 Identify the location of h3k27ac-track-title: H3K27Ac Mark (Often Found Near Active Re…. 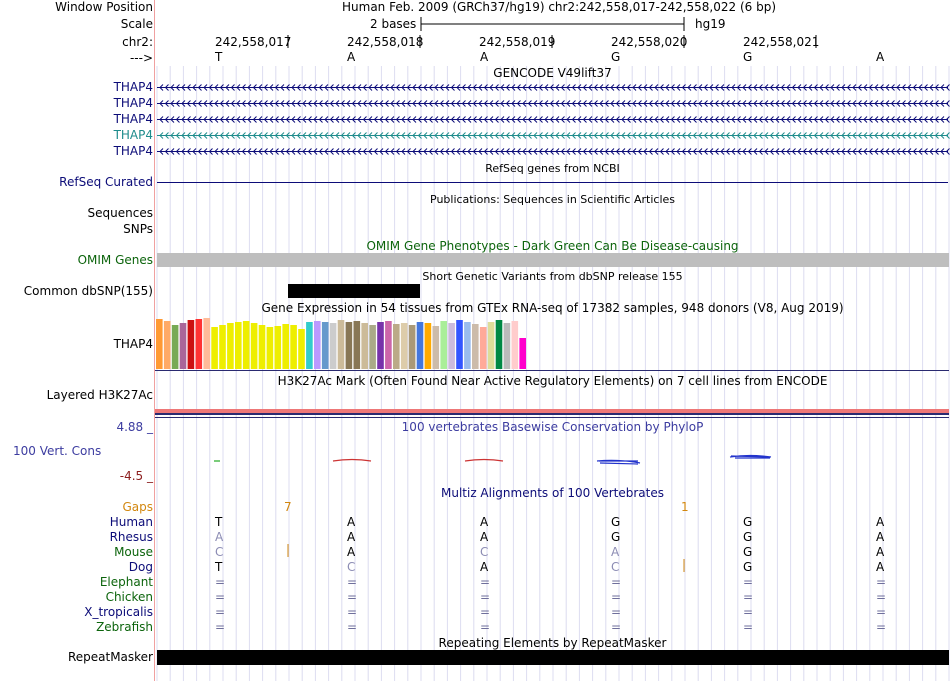
(552, 381).